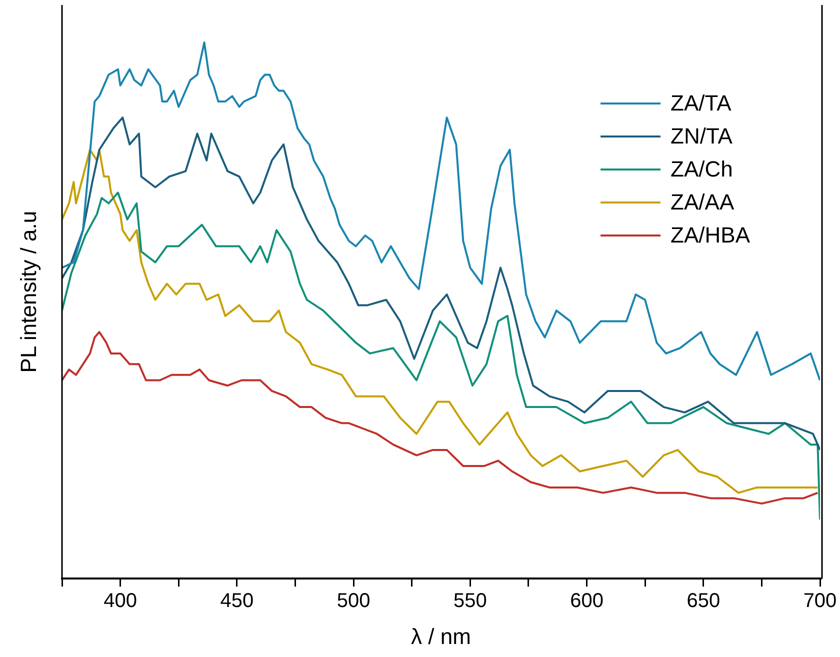  I want to click on x-tick-label: 450, so click(237, 601).